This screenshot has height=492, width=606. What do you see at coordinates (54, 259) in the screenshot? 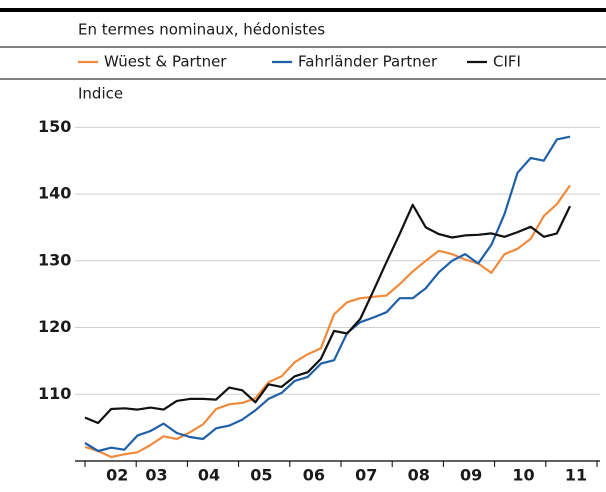
I see `y-tick-label: 130` at bounding box center [54, 259].